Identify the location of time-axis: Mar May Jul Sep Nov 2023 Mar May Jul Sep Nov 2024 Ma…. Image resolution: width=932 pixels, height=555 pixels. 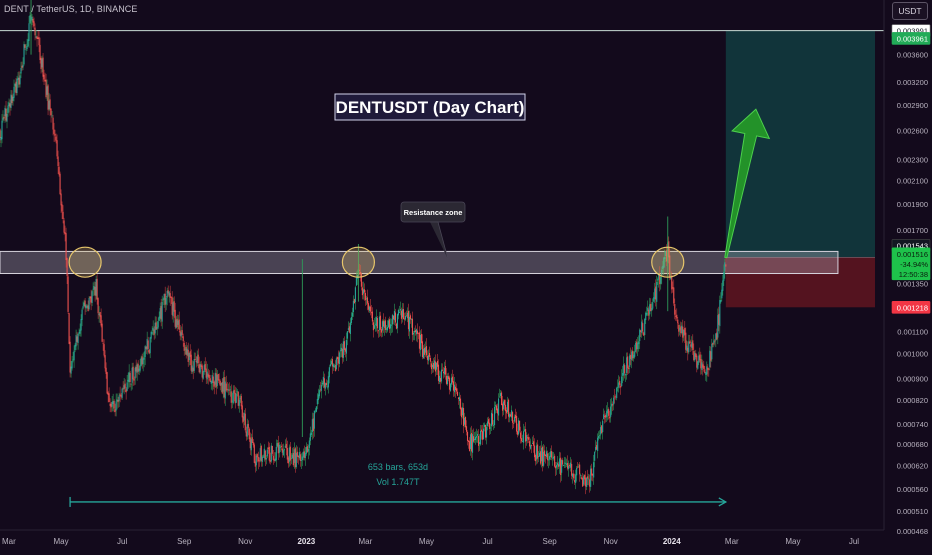
(442, 537).